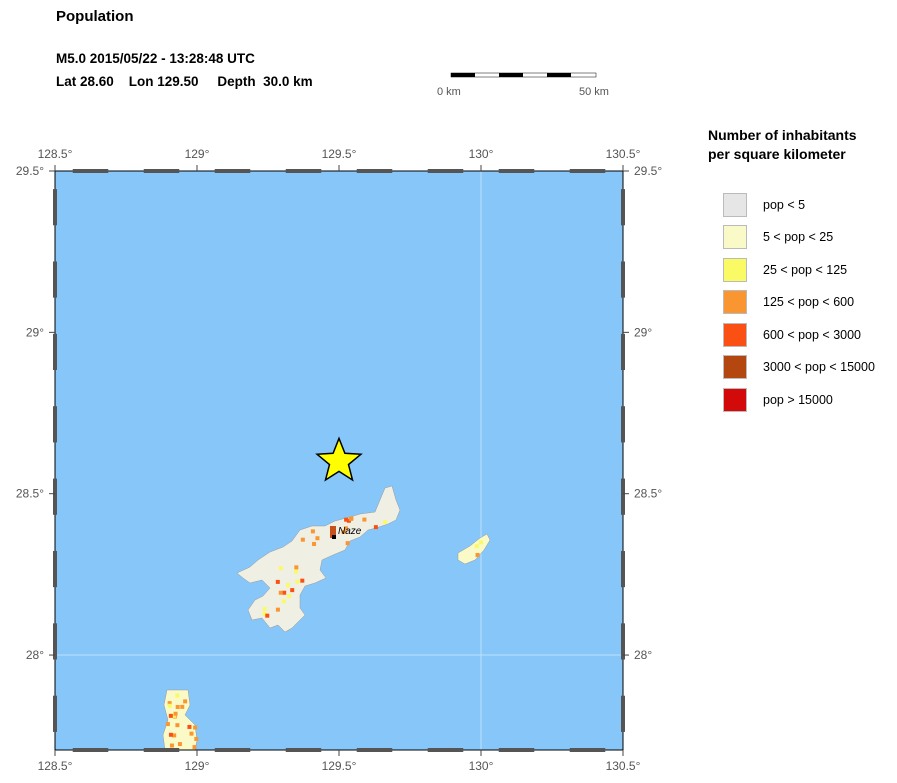 This screenshot has width=897, height=783. What do you see at coordinates (95, 16) in the screenshot?
I see `map-title: Population` at bounding box center [95, 16].